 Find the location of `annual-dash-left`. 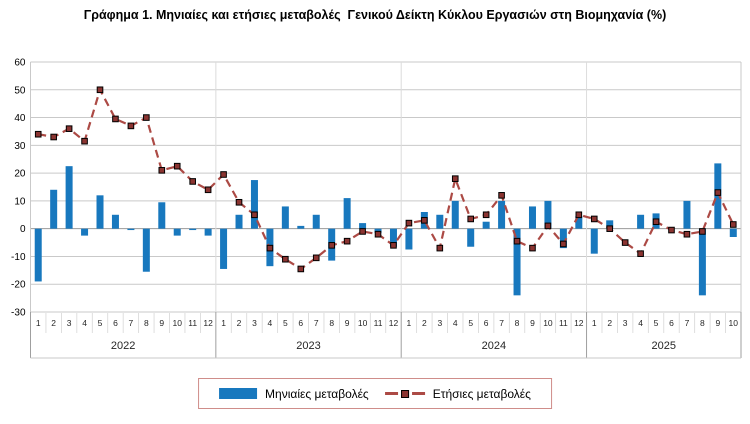

annual-dash-left is located at coordinates (391, 393).